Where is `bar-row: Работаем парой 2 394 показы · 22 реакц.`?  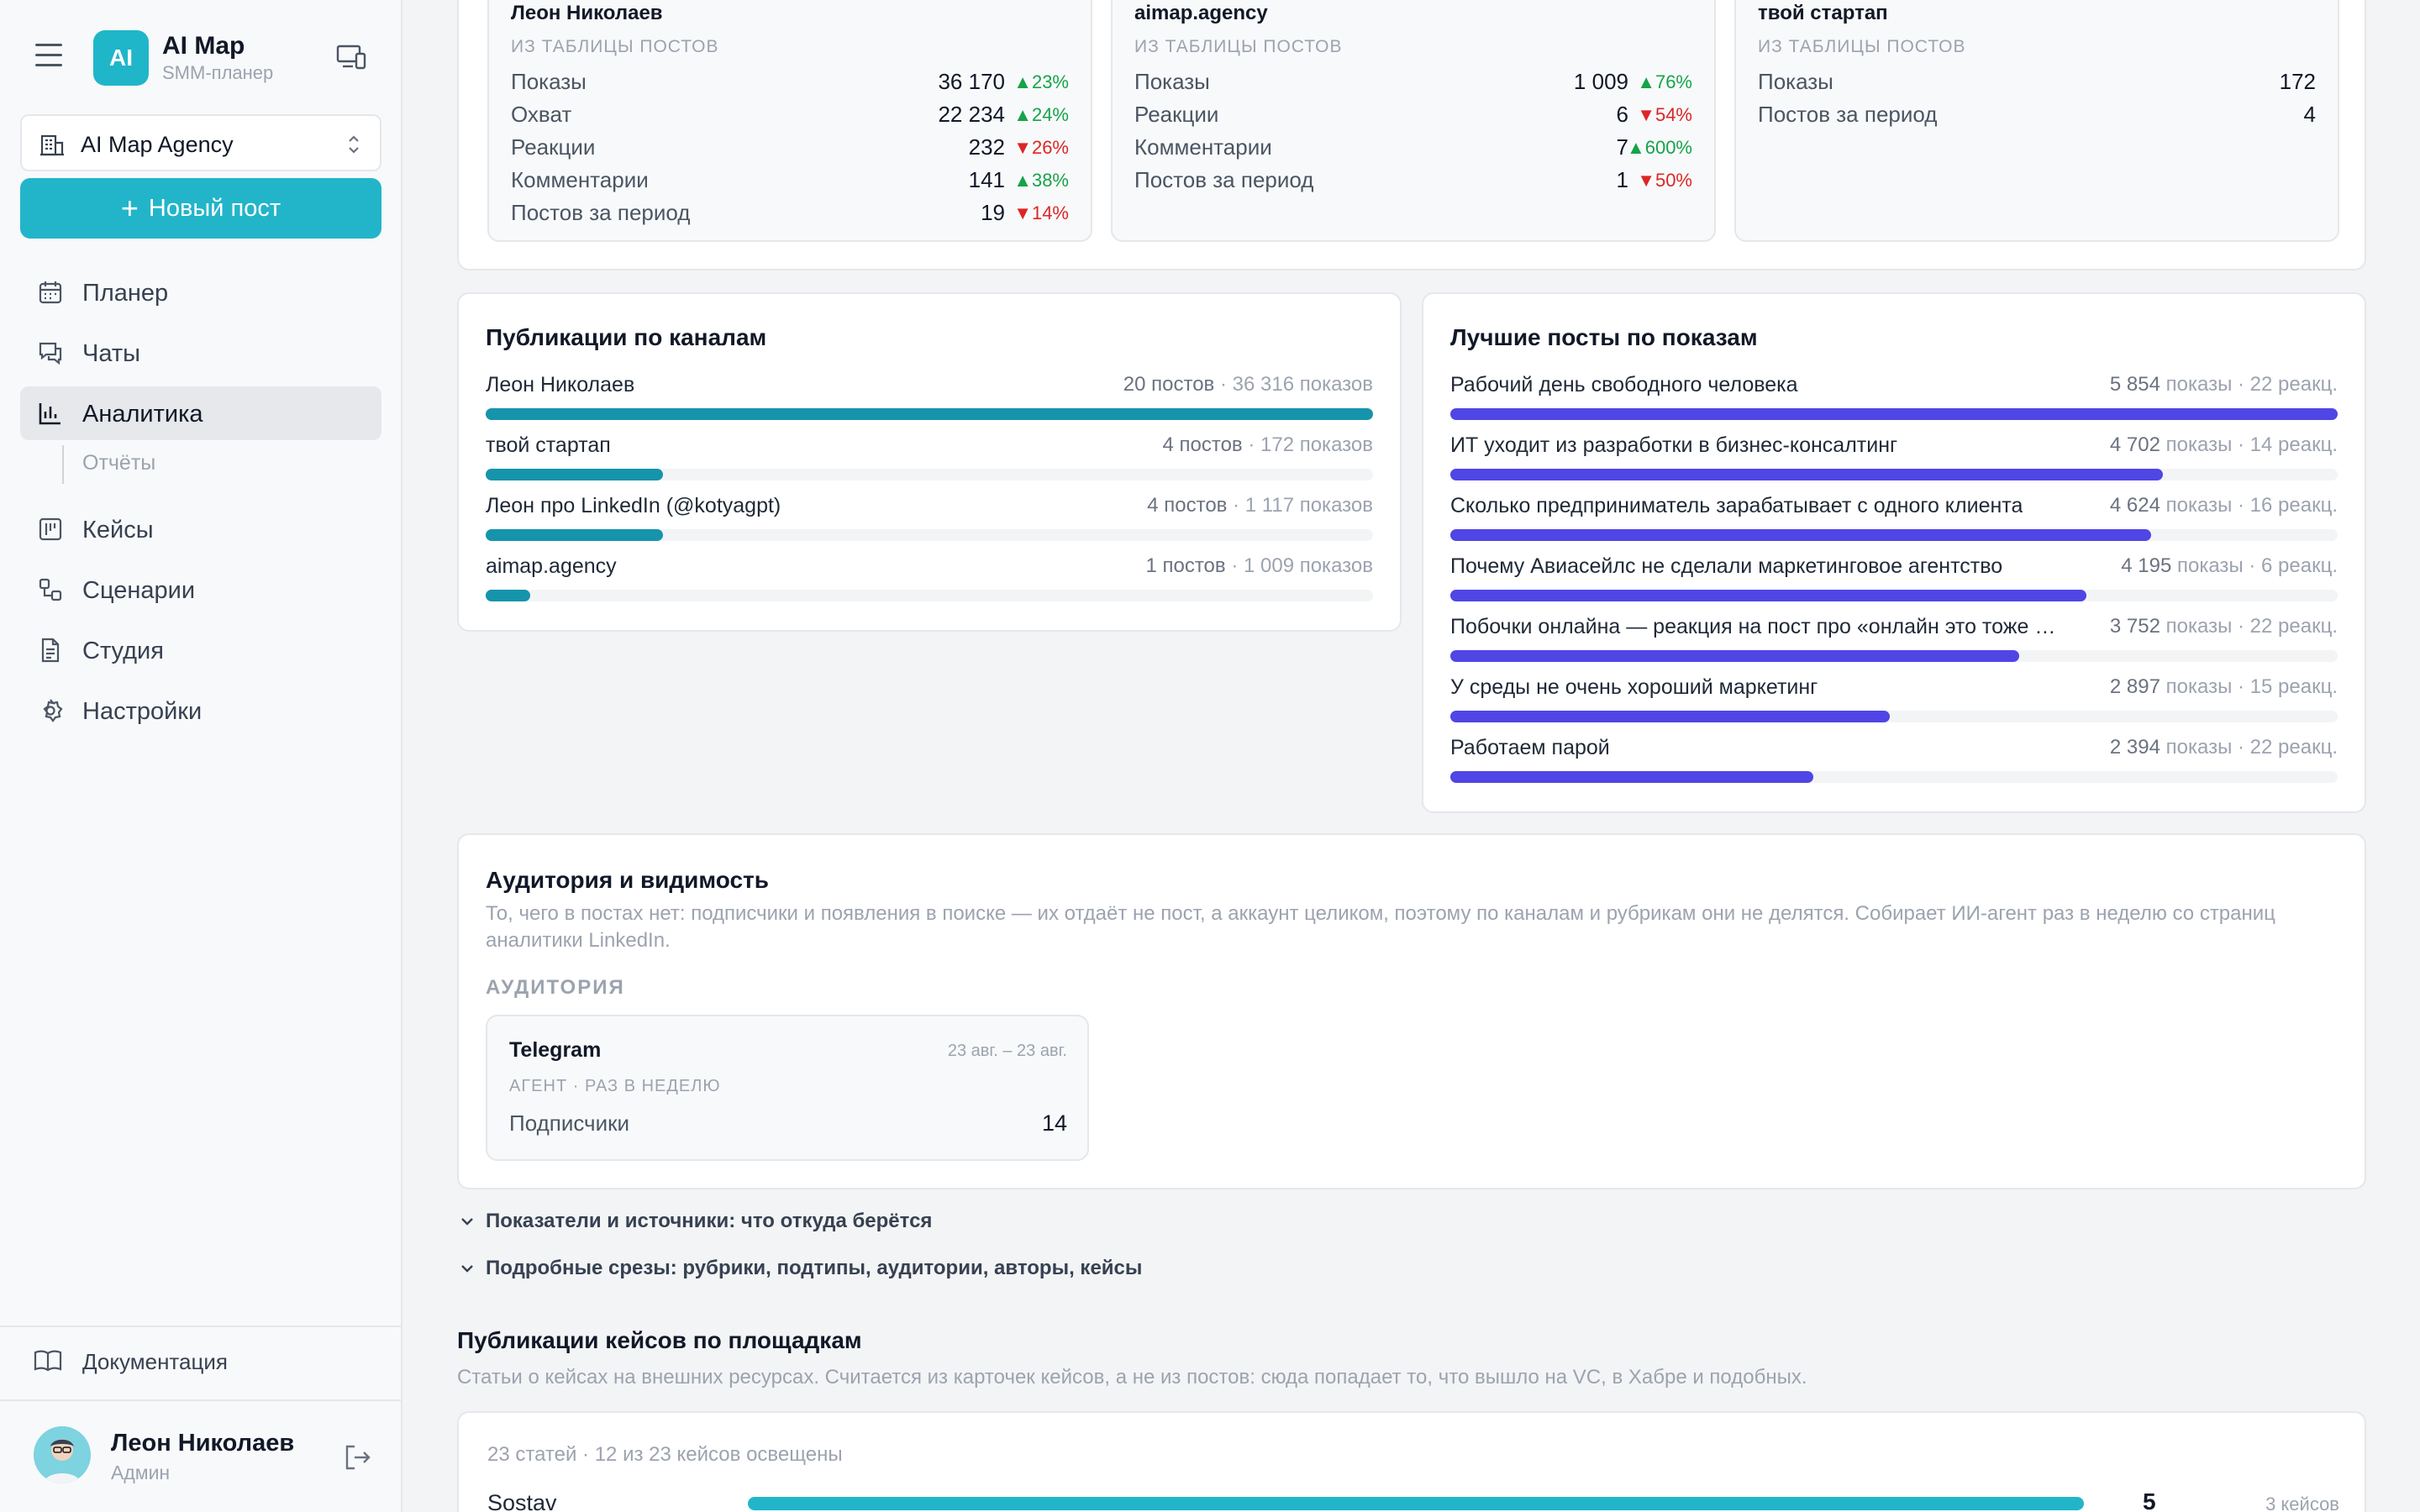 bar-row: Работаем парой 2 394 показы · 22 реакц. is located at coordinates (1894, 765).